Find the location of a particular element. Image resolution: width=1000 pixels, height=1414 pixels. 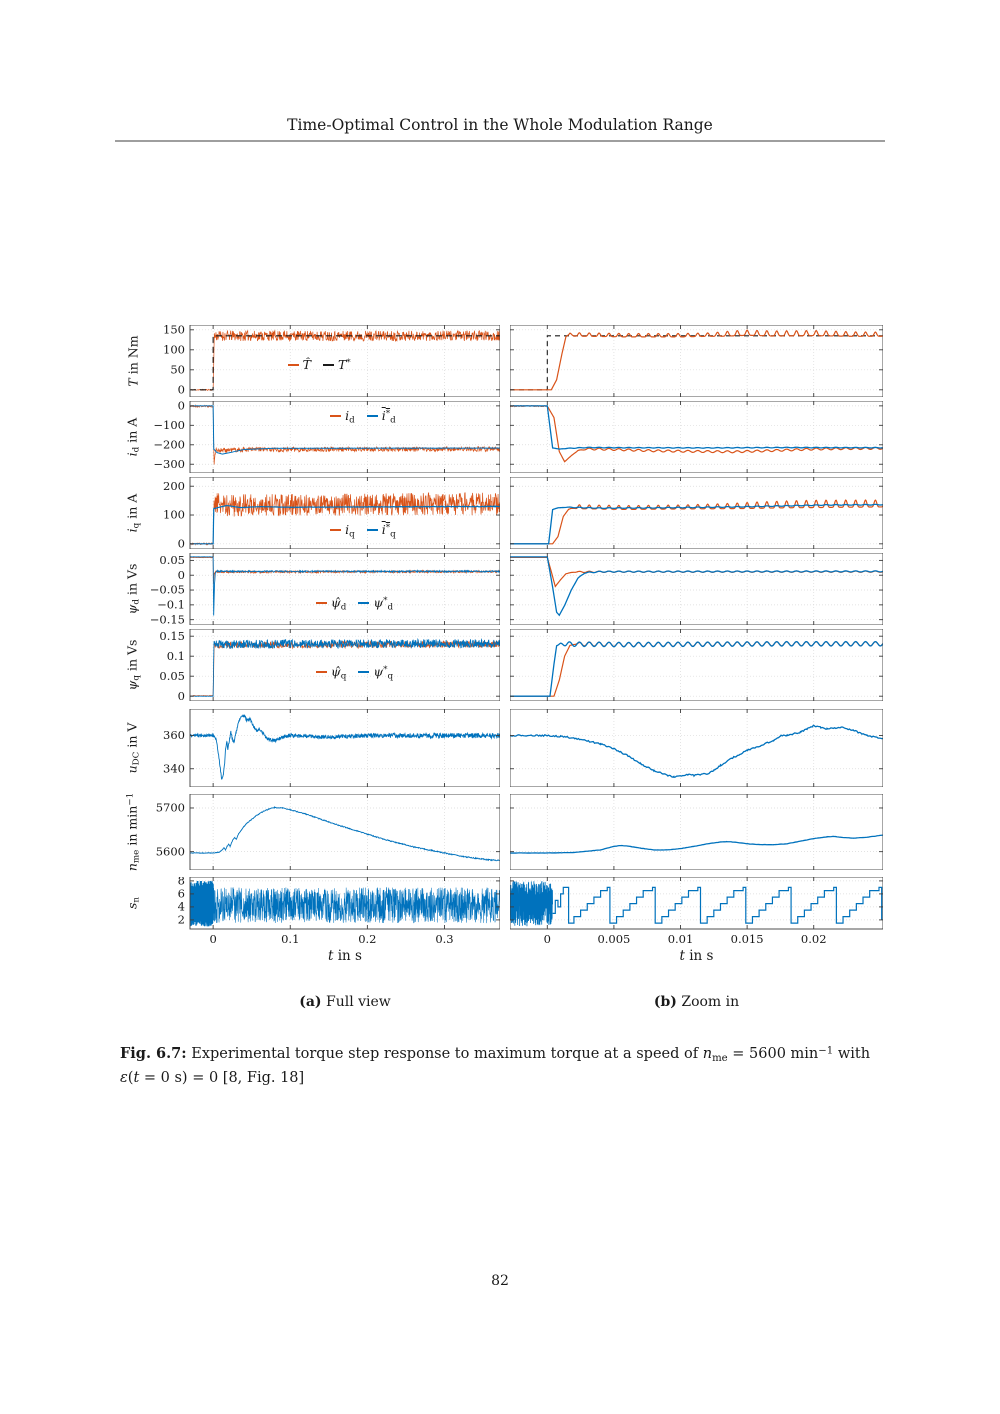

y-tick-label: −0.05 is located at coordinates (167, 590).